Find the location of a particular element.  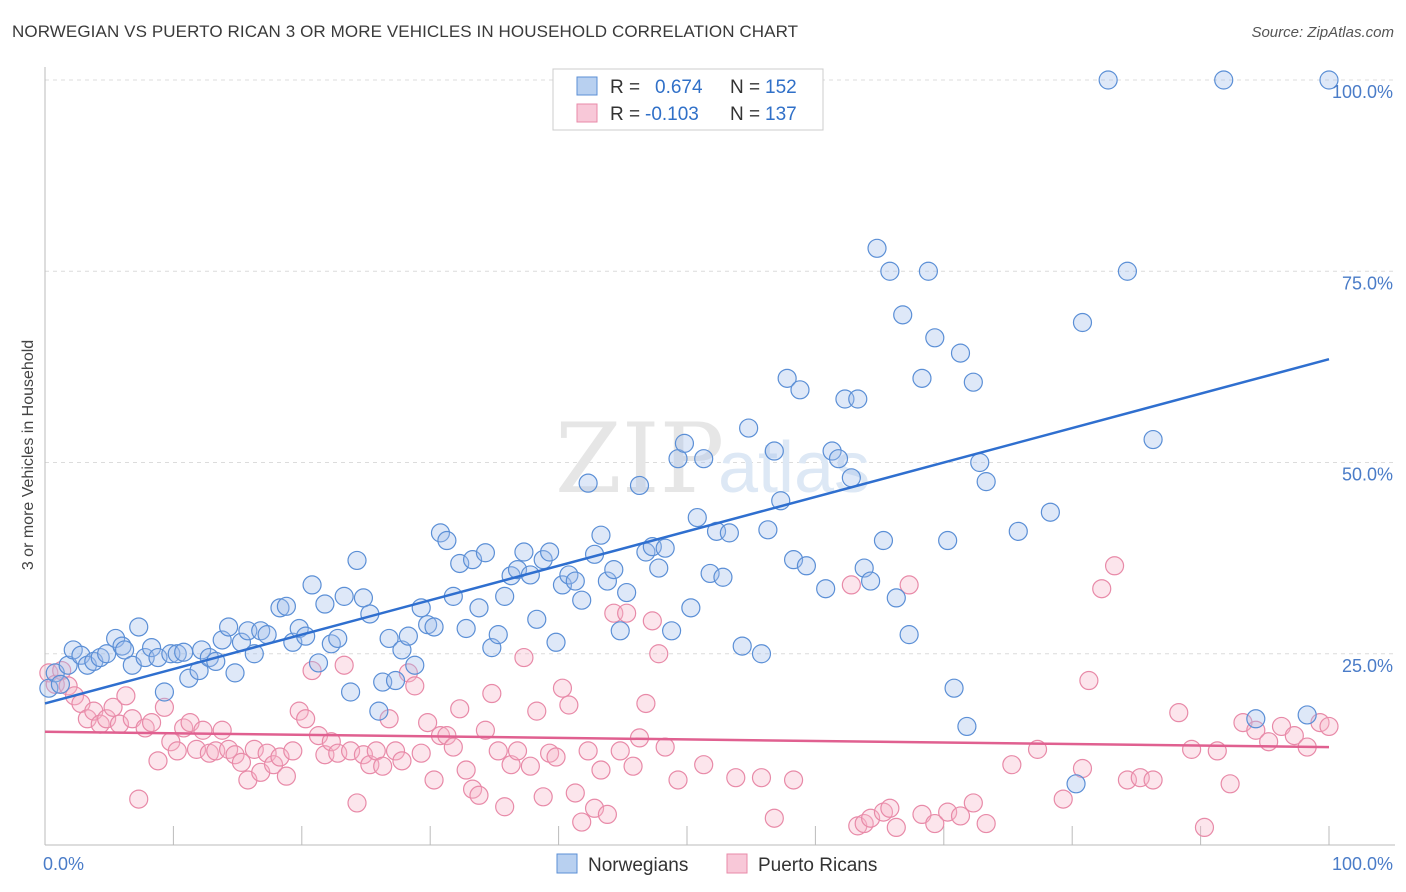

legend-r-label-2: R = is located at coordinates (625, 114).